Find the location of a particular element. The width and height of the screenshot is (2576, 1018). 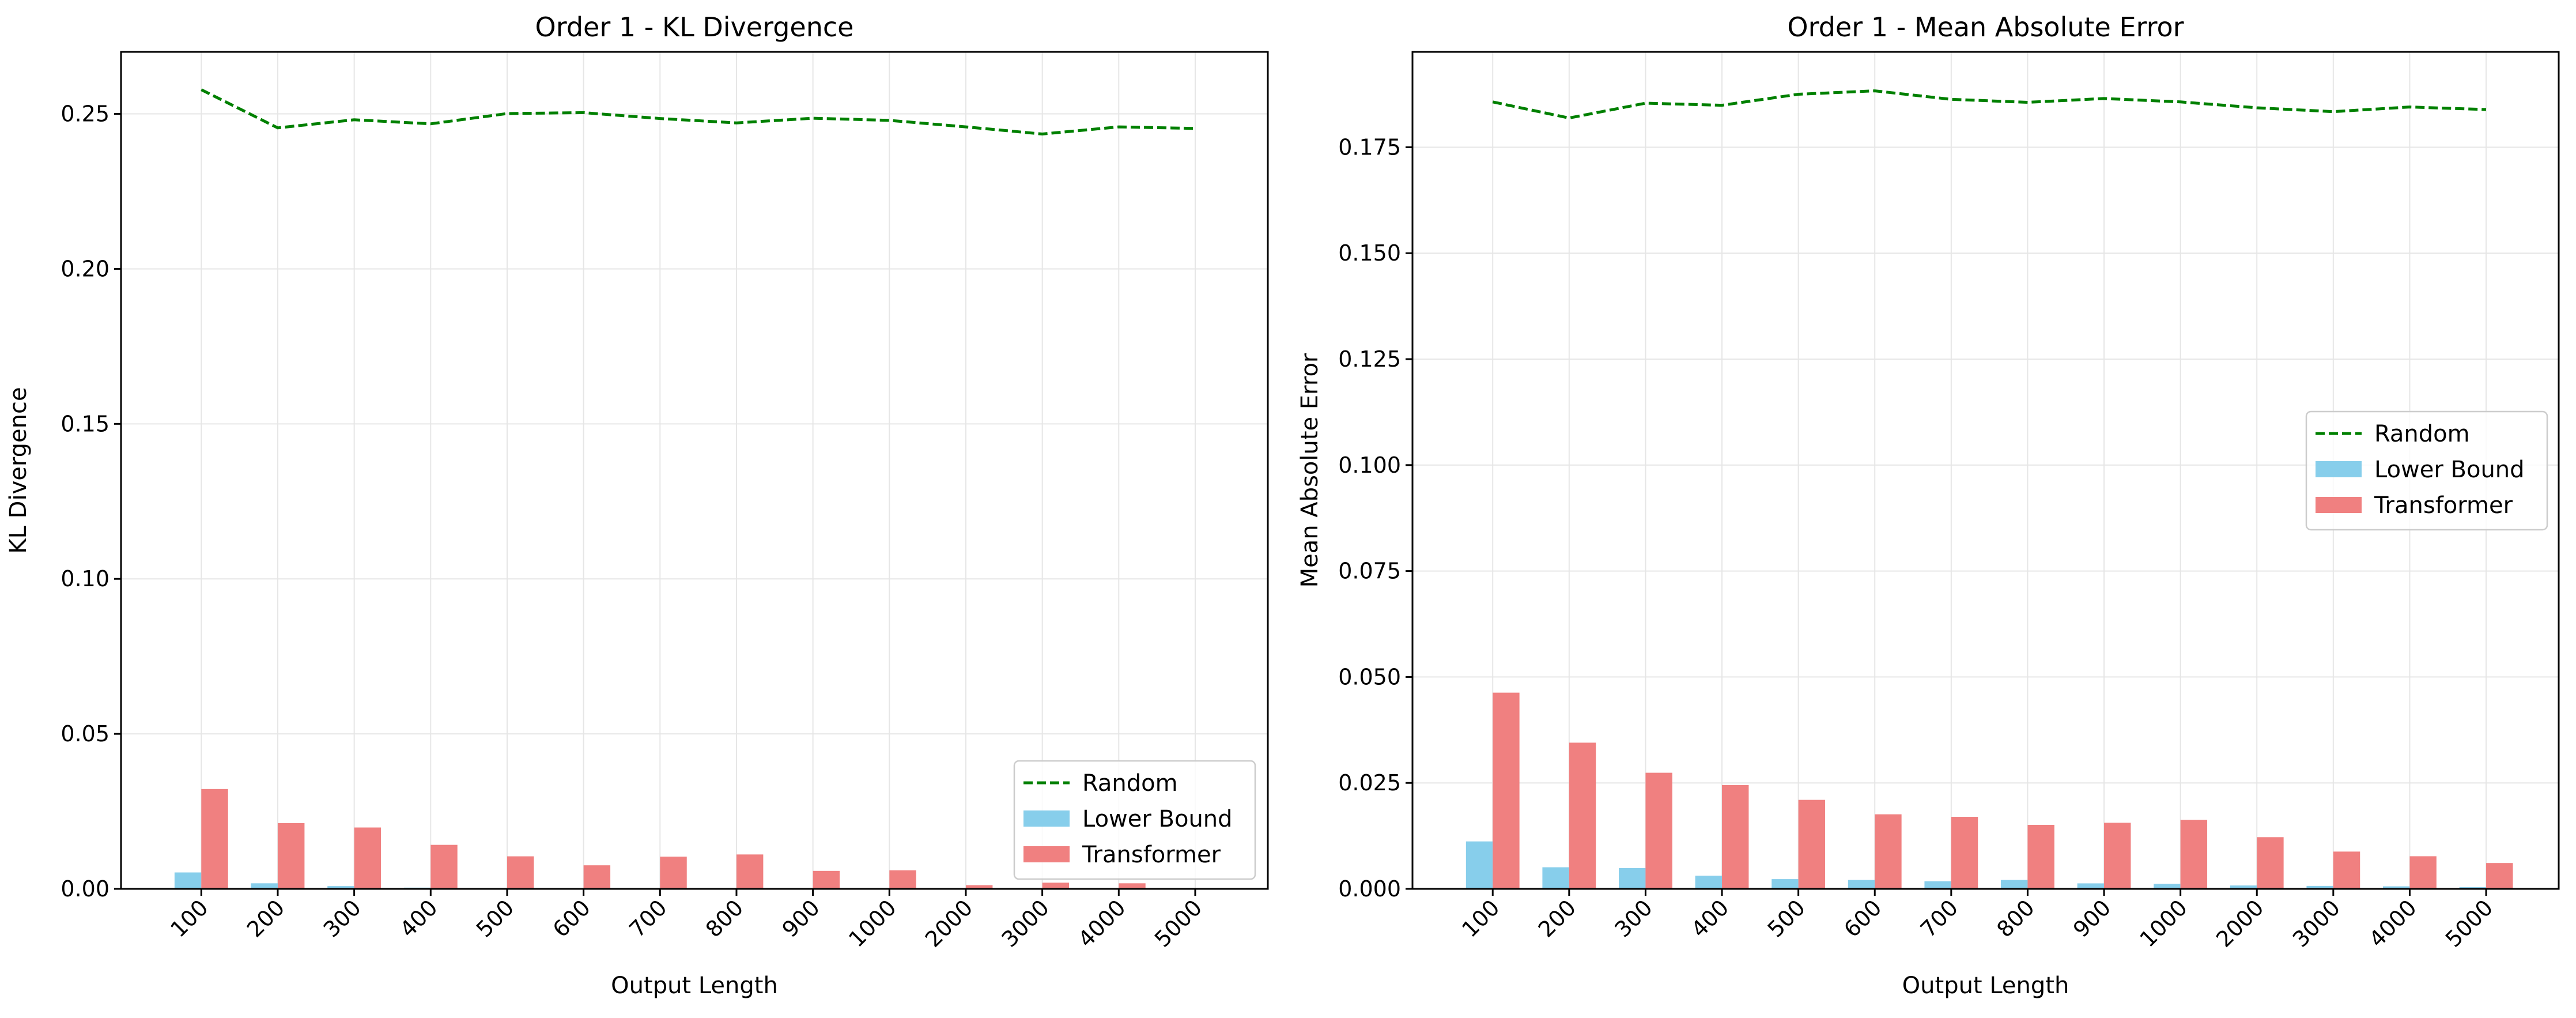

y-tick-label: 0.175 is located at coordinates (1369, 147).